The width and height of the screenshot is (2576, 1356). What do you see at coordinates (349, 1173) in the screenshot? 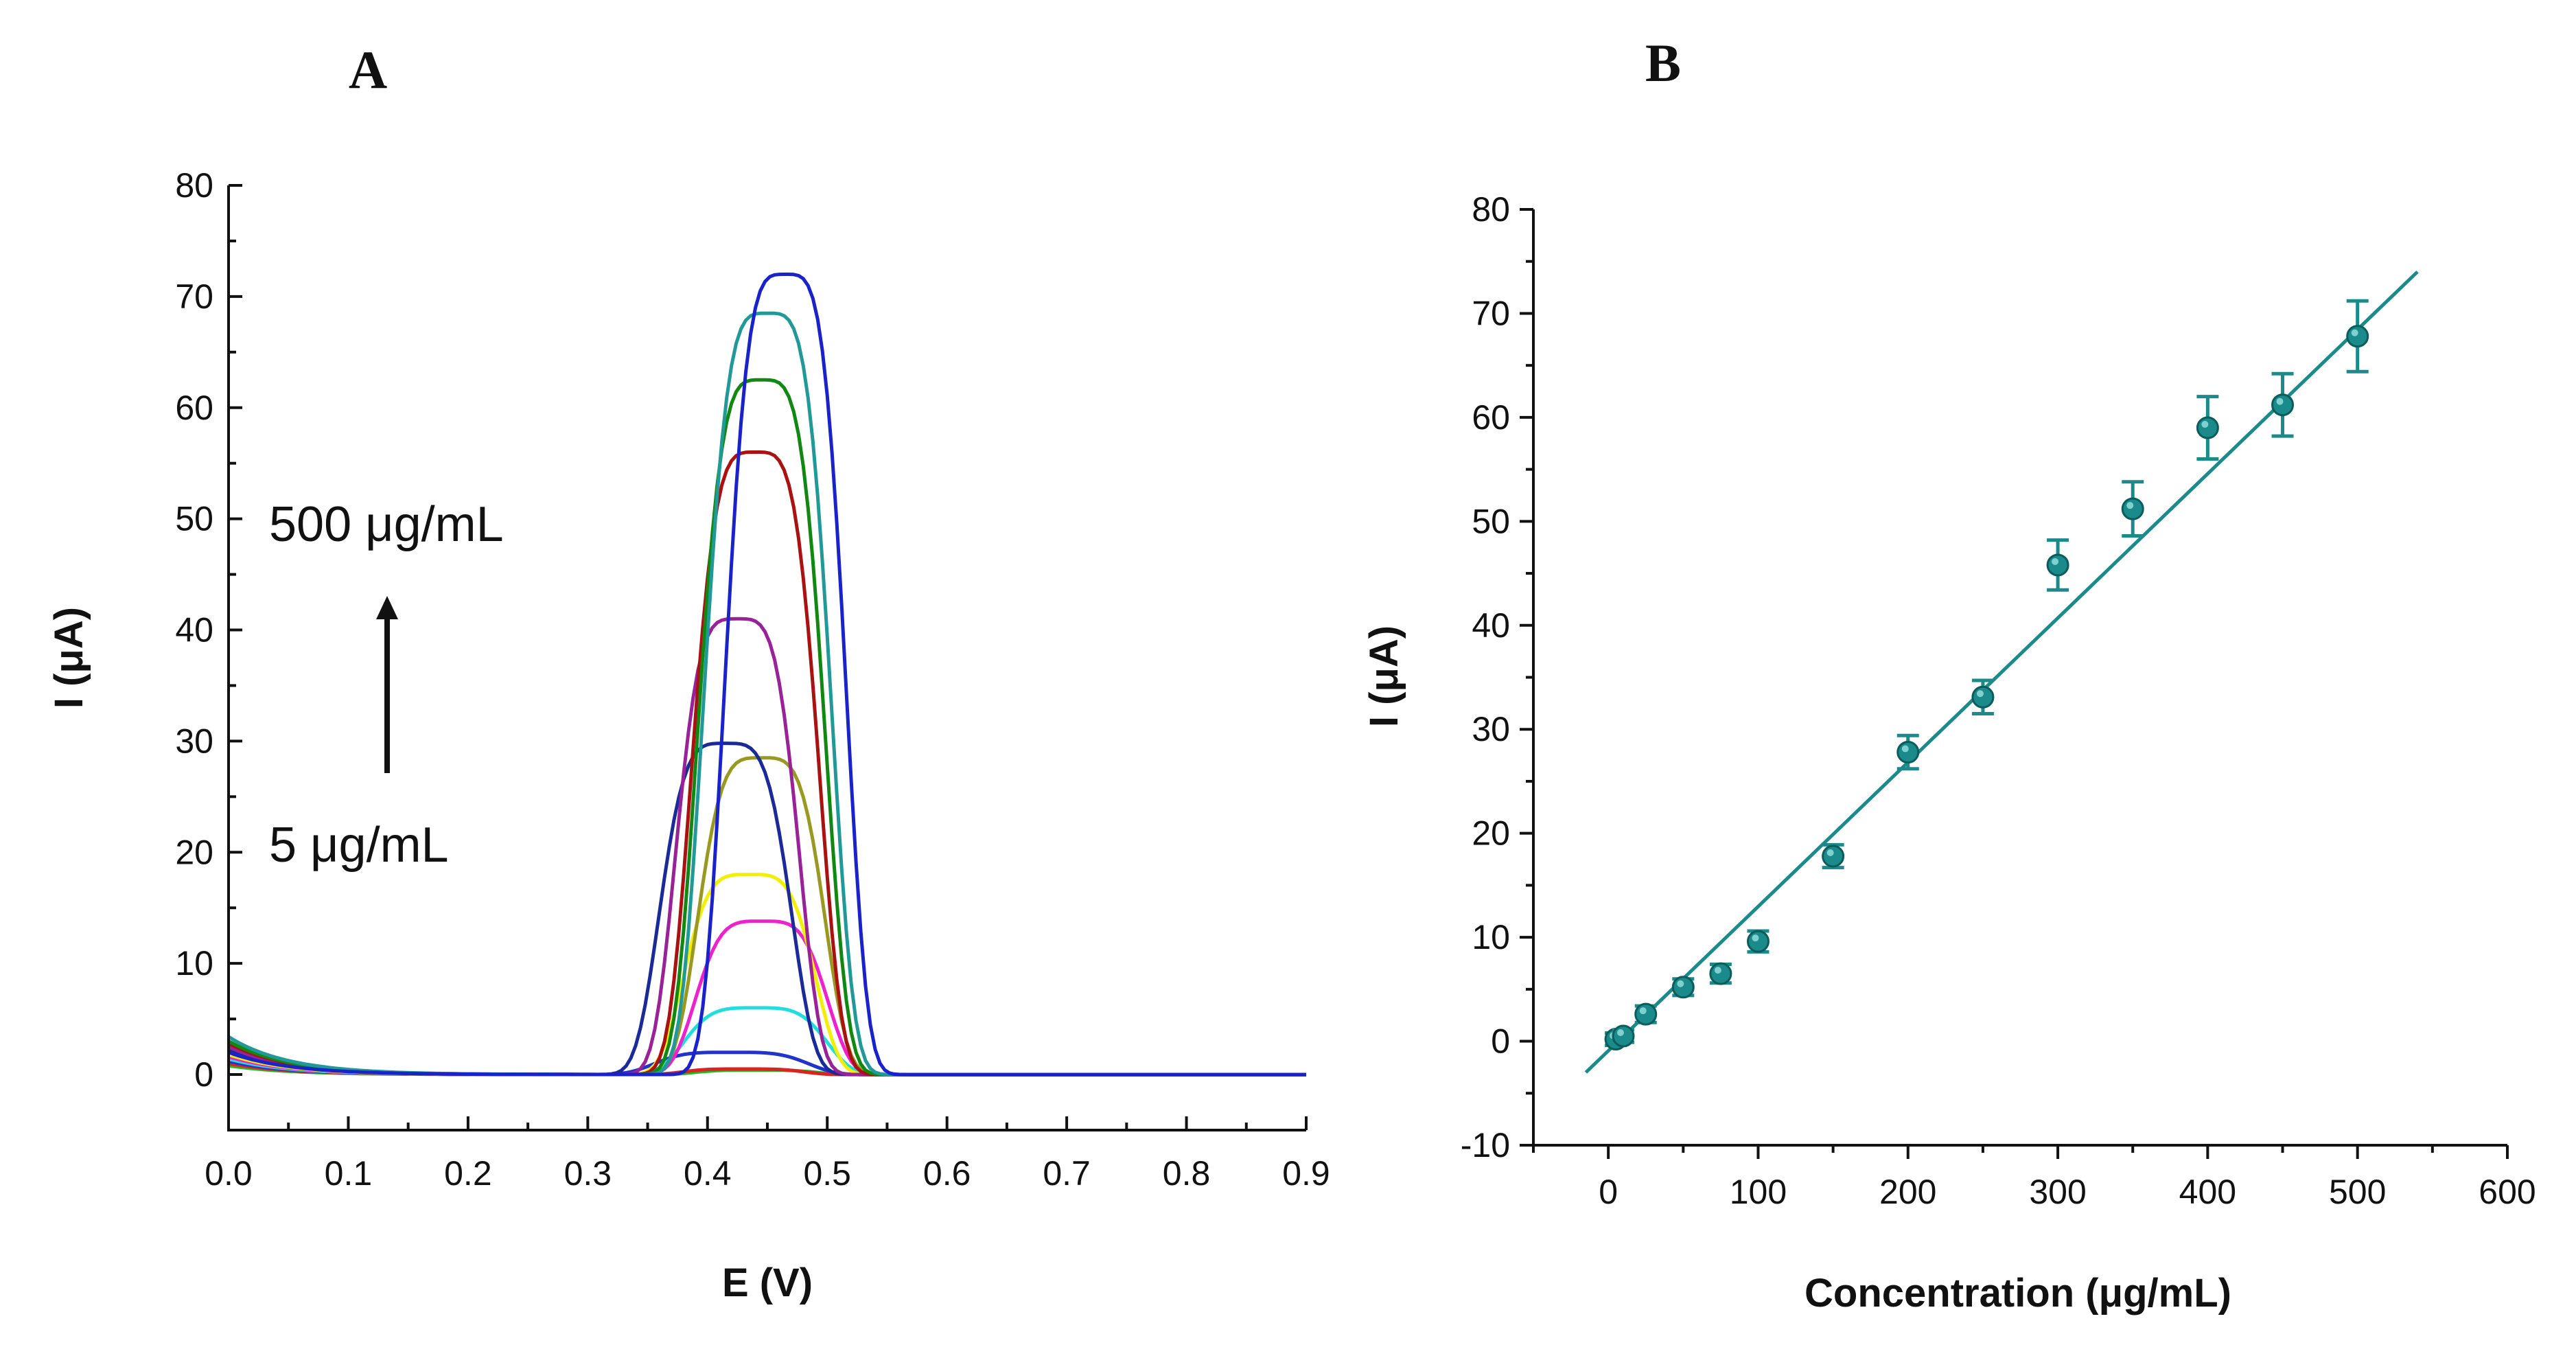
I see `panel-a-xtick-label: 0.1` at bounding box center [349, 1173].